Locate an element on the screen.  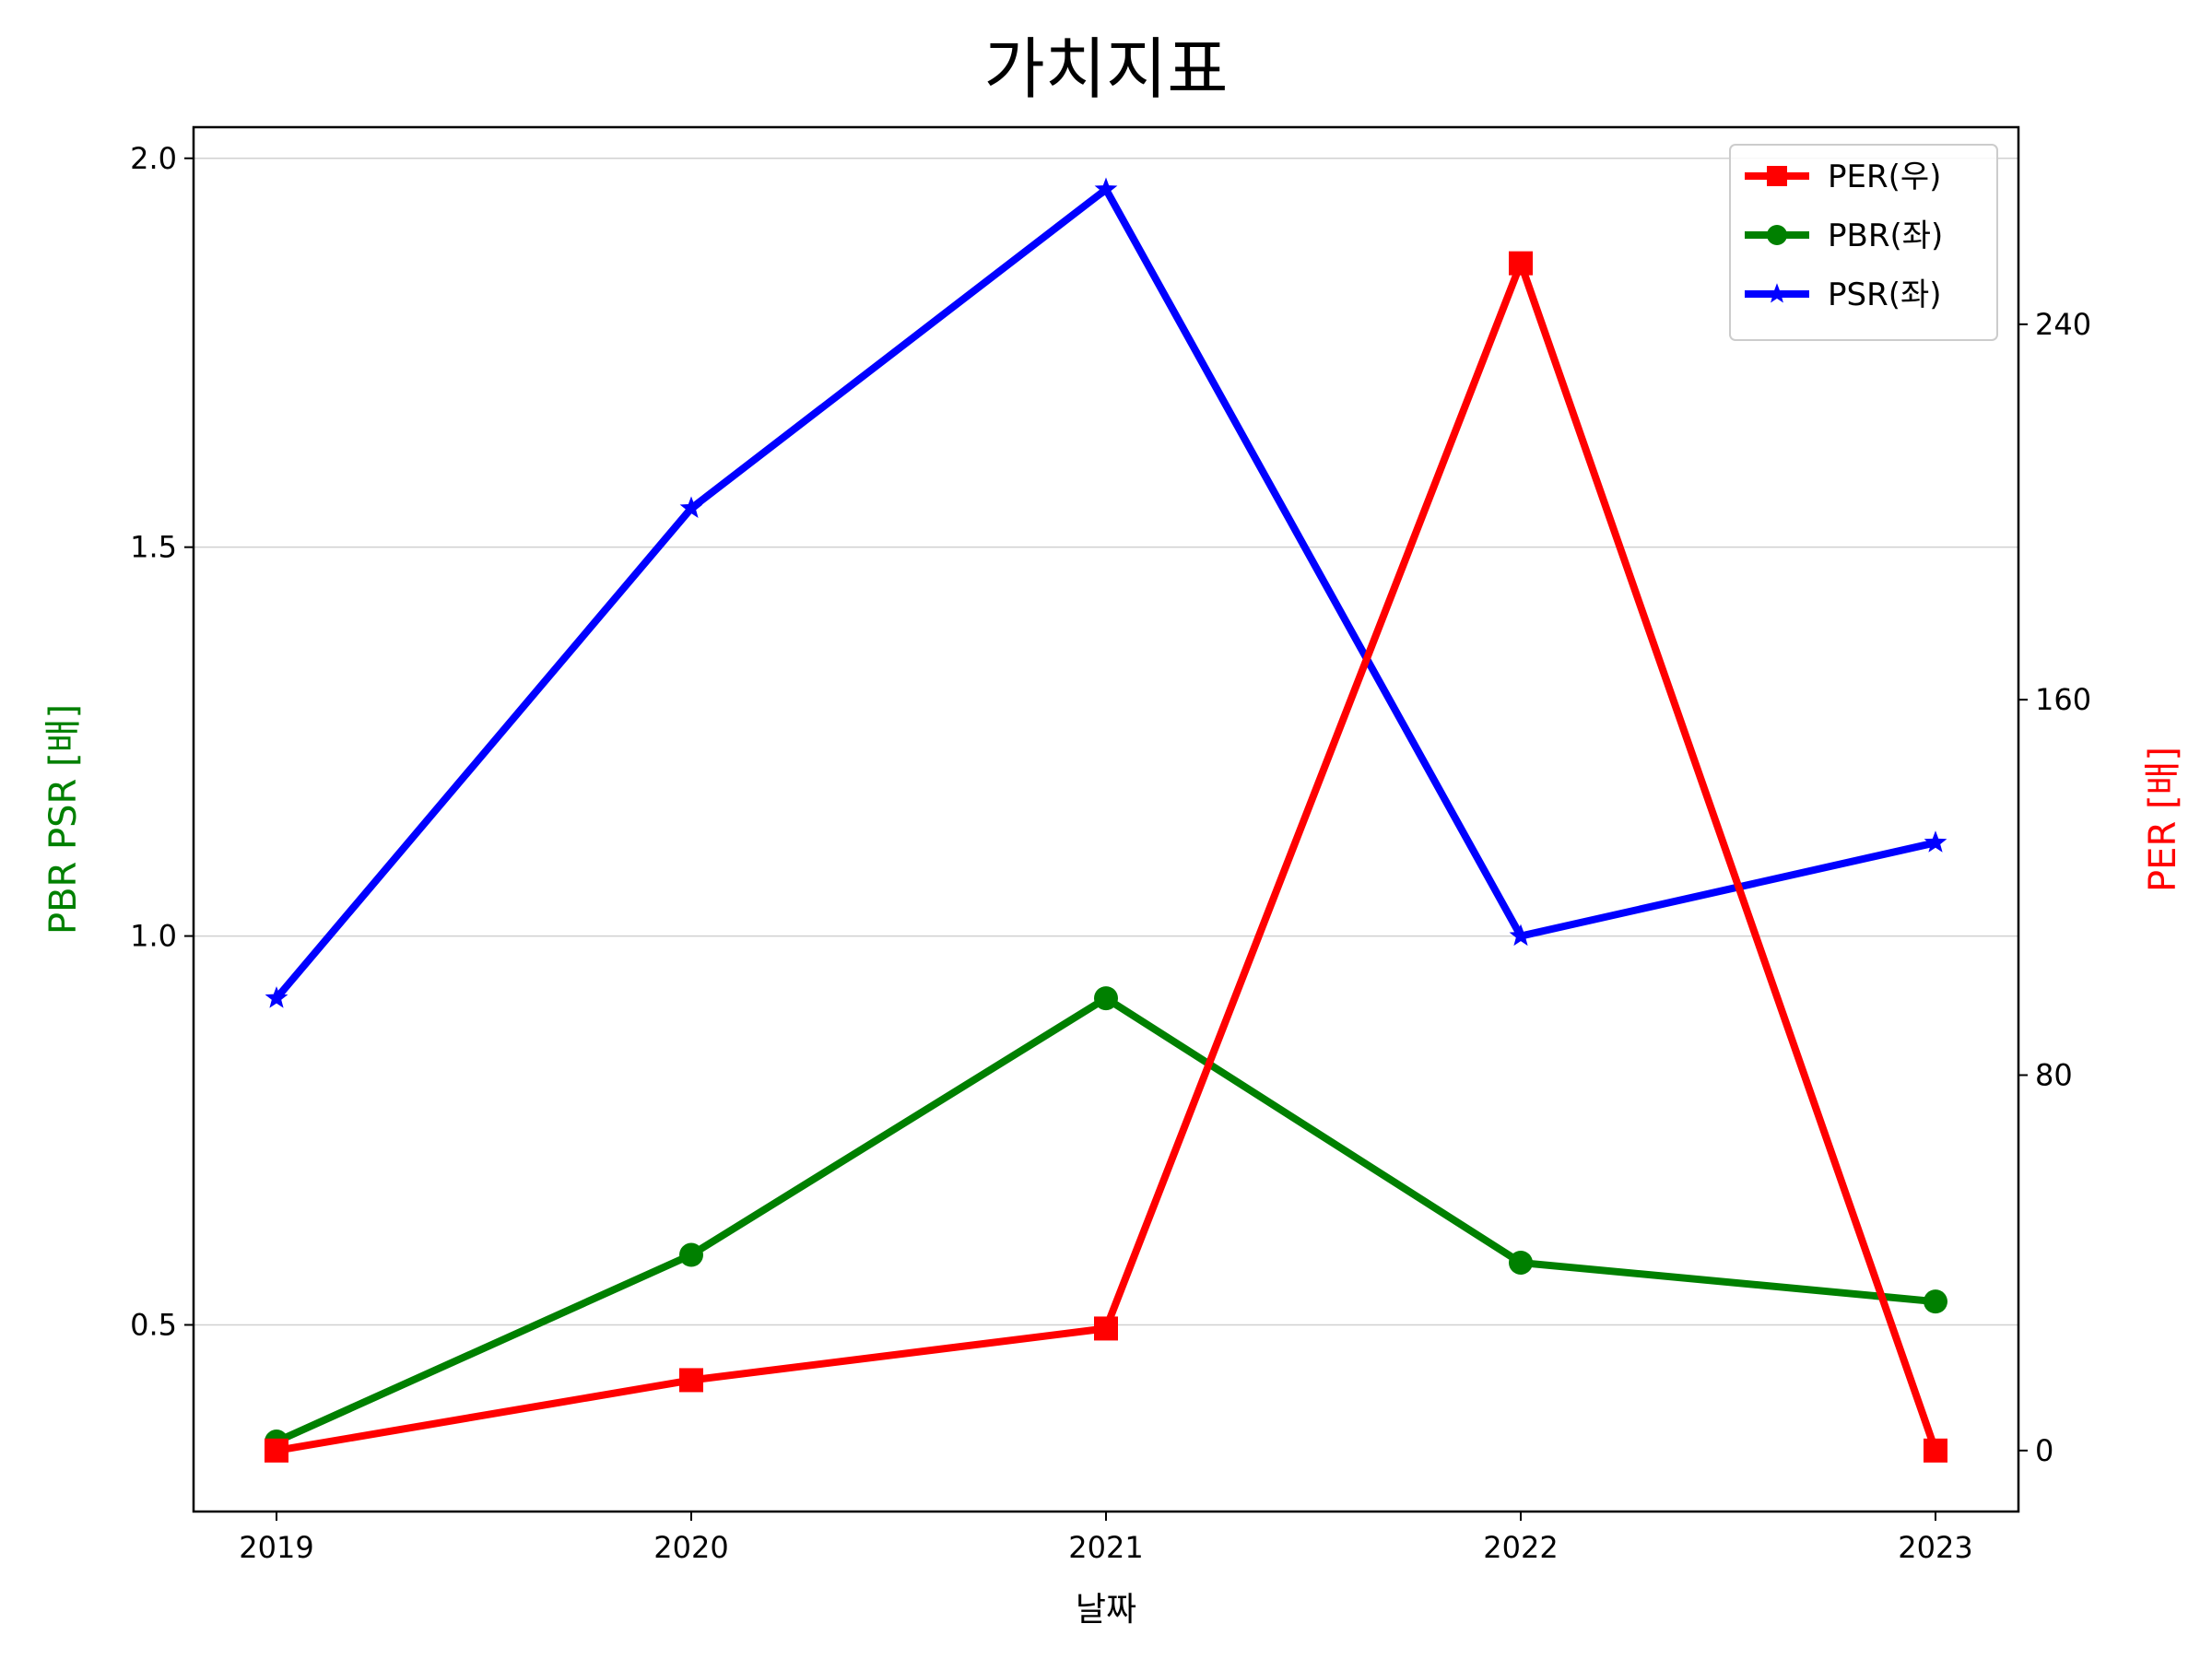
x-axis-label: 날짜 is located at coordinates (1106, 1610).